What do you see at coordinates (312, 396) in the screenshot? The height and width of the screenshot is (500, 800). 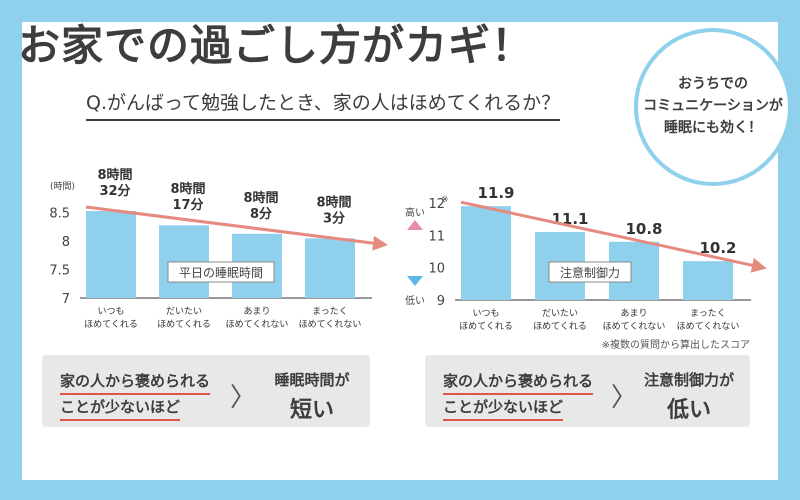 I see `summary-result: 睡眠時間が 短い` at bounding box center [312, 396].